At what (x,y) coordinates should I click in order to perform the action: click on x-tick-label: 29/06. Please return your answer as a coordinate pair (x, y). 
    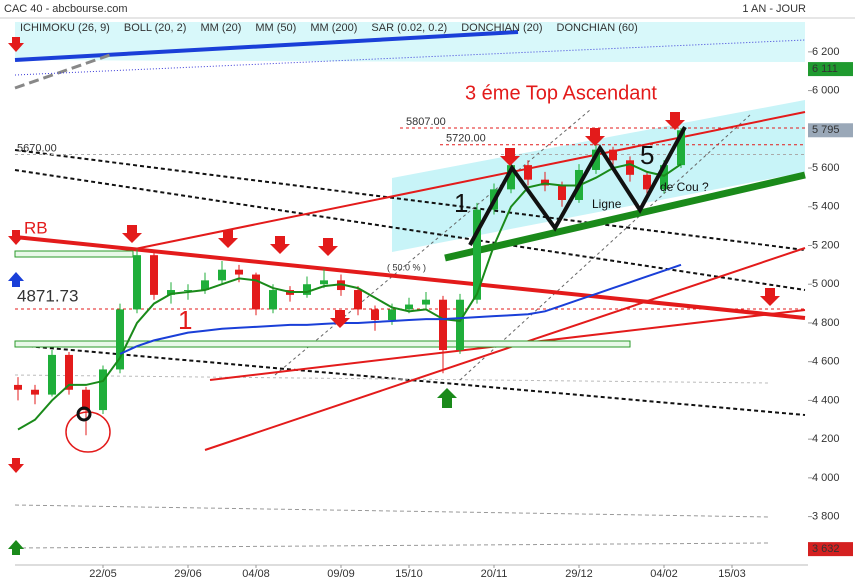
    Looking at the image, I should click on (188, 574).